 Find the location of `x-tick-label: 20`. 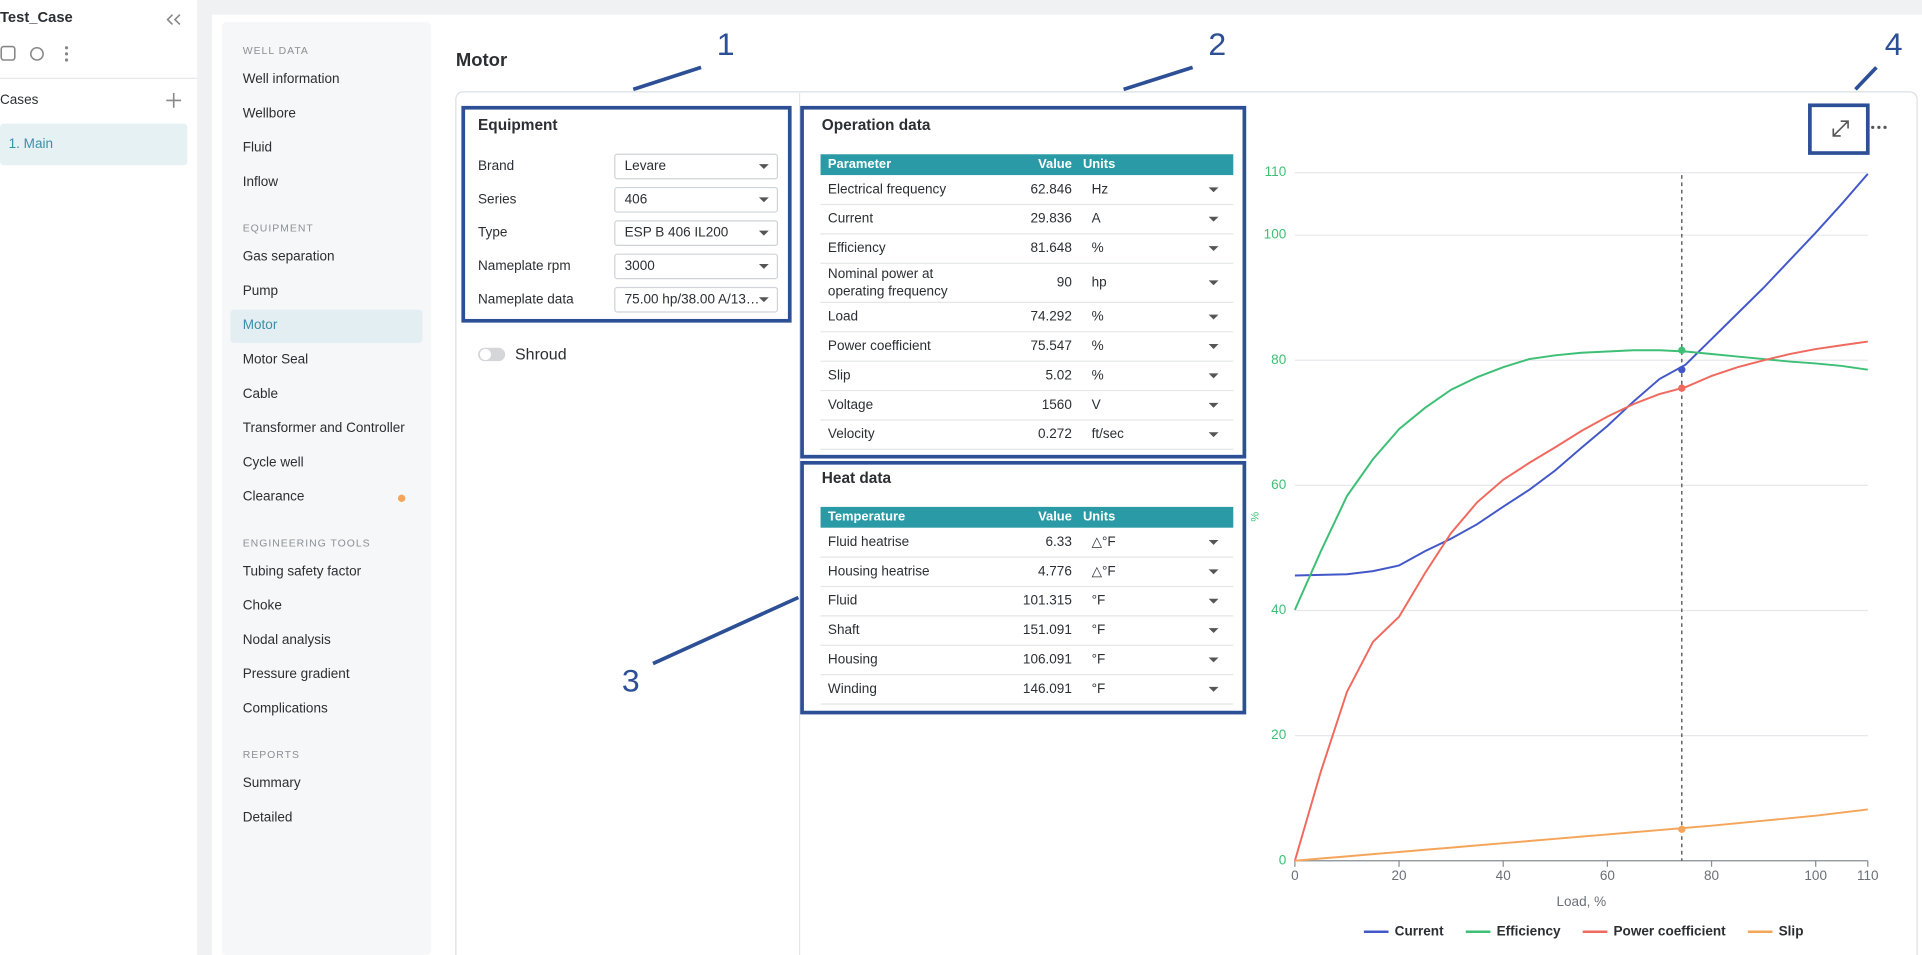

x-tick-label: 20 is located at coordinates (1399, 875).